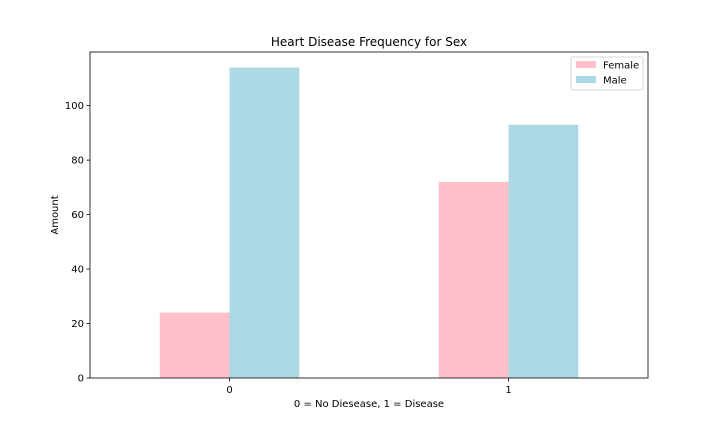 The width and height of the screenshot is (720, 432). Describe the element at coordinates (369, 42) in the screenshot. I see `chart-title: Heart Disease Frequency for Sex` at that location.